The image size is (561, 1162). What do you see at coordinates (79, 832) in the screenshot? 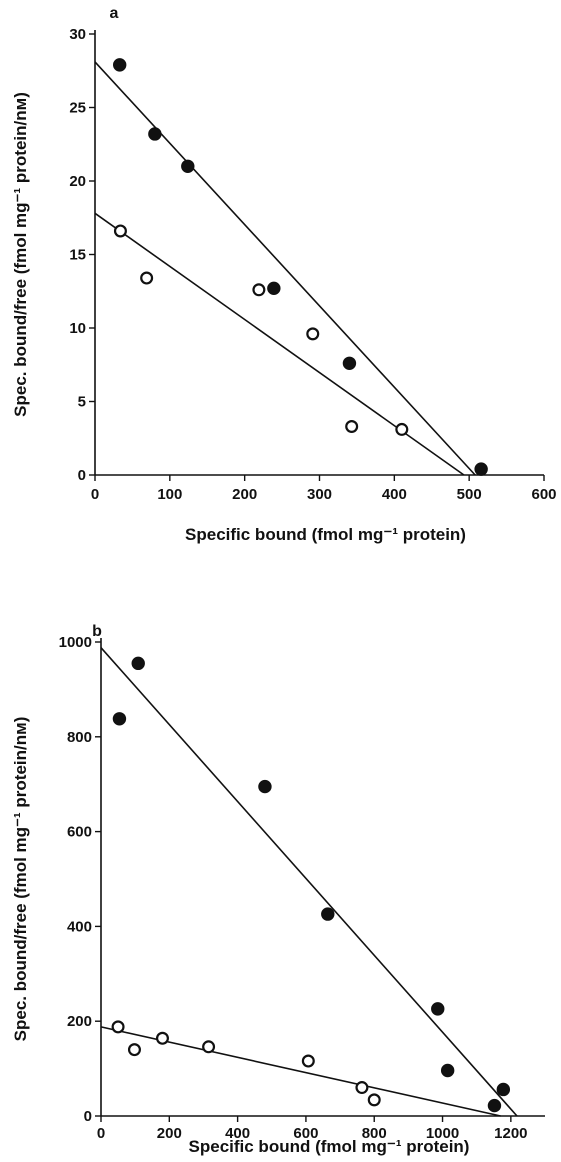
I see `y-tick-label: 600` at bounding box center [79, 832].